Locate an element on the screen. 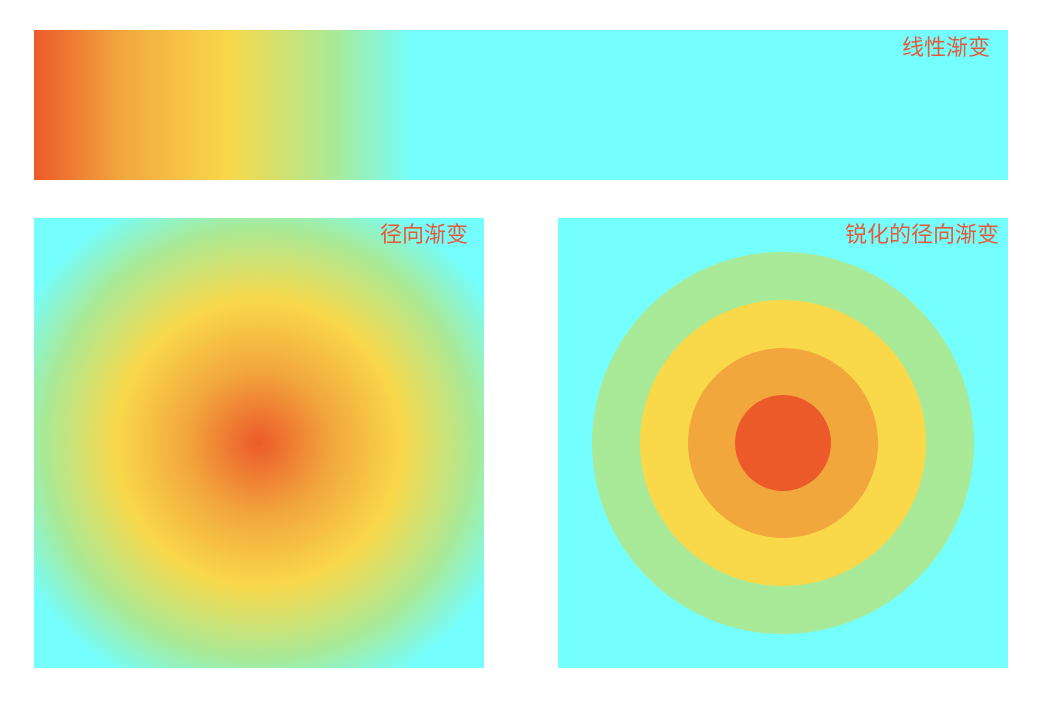  sharp-radial-gradient-label: 锐化的径向渐变 is located at coordinates (921, 235).